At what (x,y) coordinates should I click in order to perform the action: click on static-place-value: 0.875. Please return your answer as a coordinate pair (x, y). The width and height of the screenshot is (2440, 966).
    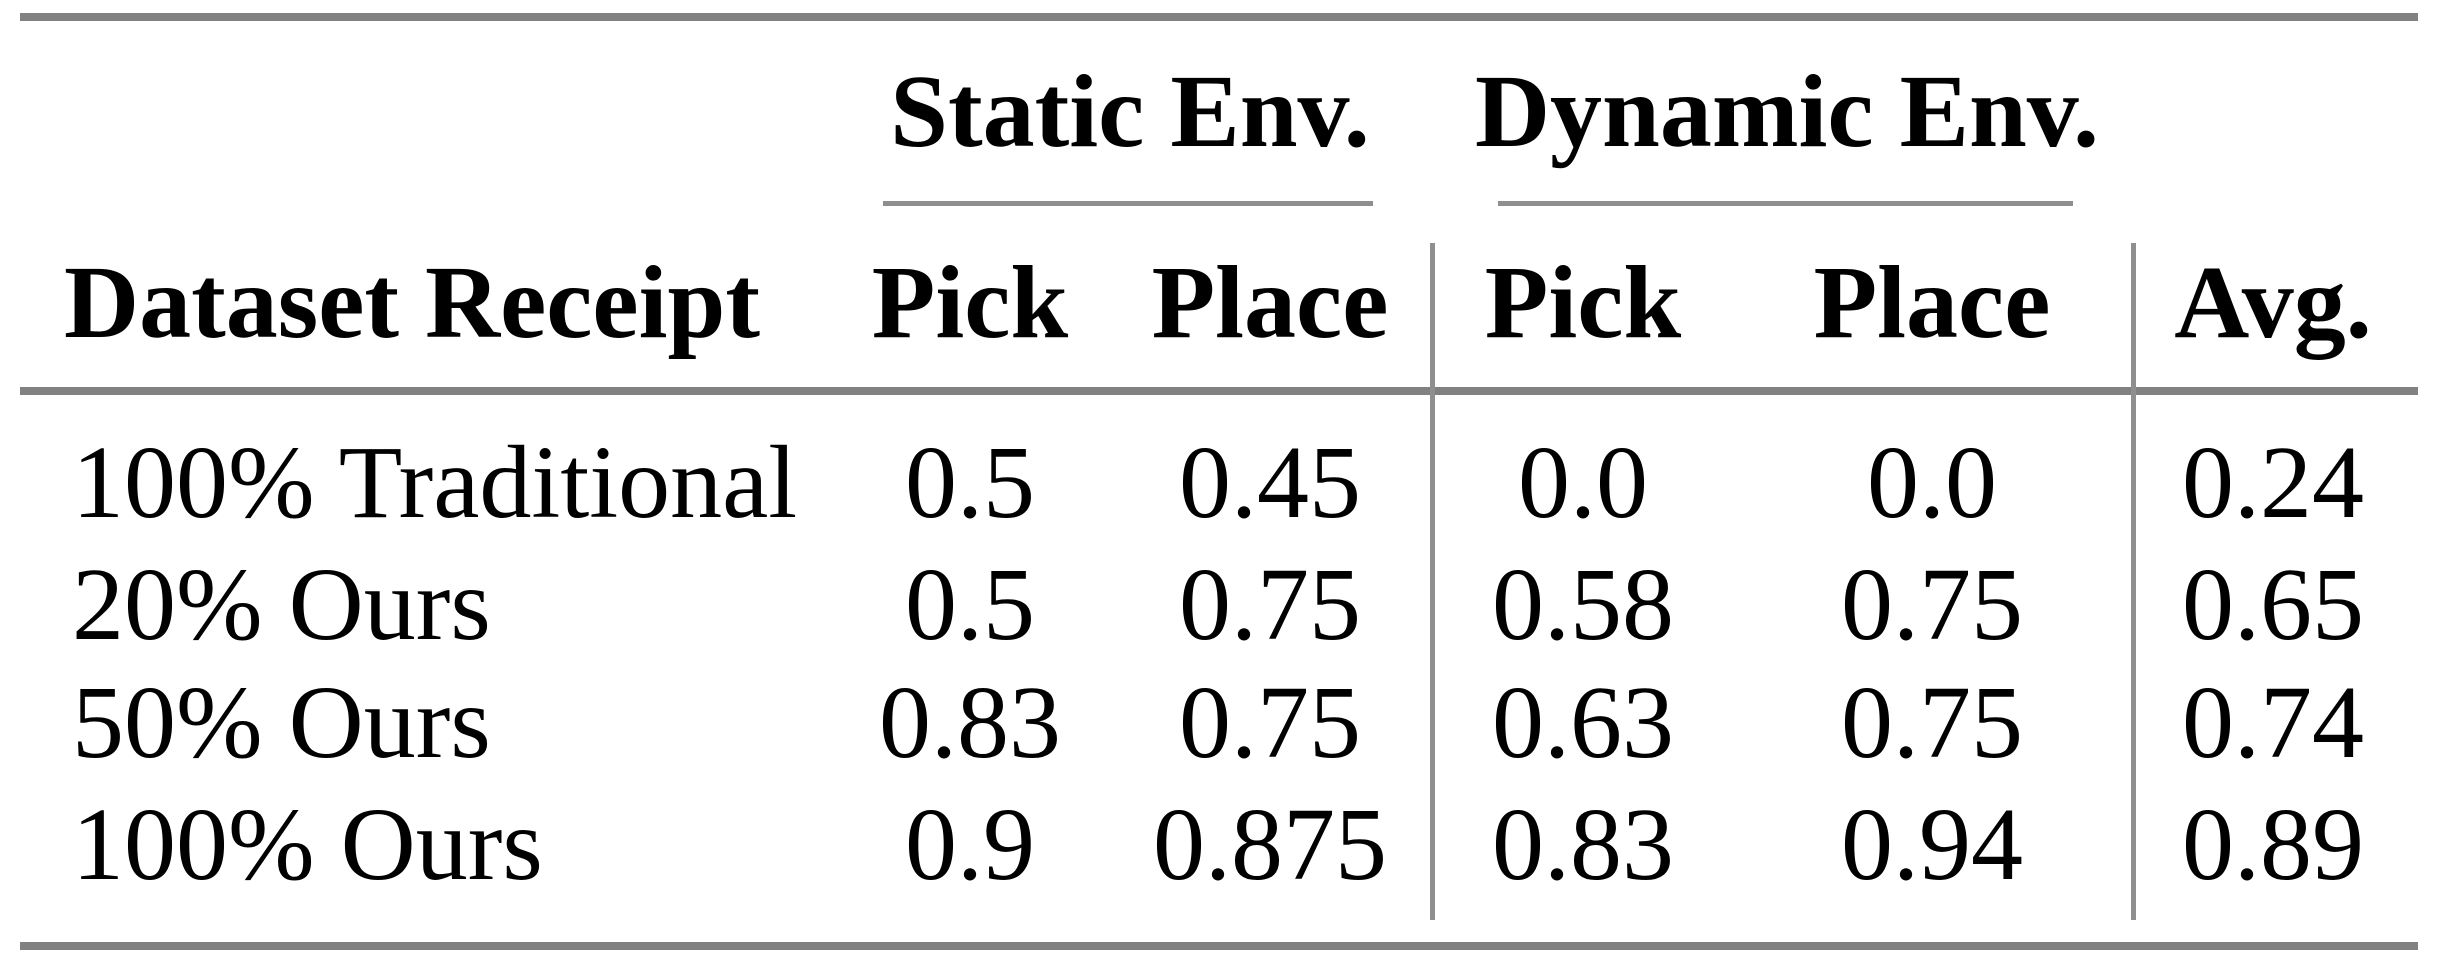
    Looking at the image, I should click on (1270, 844).